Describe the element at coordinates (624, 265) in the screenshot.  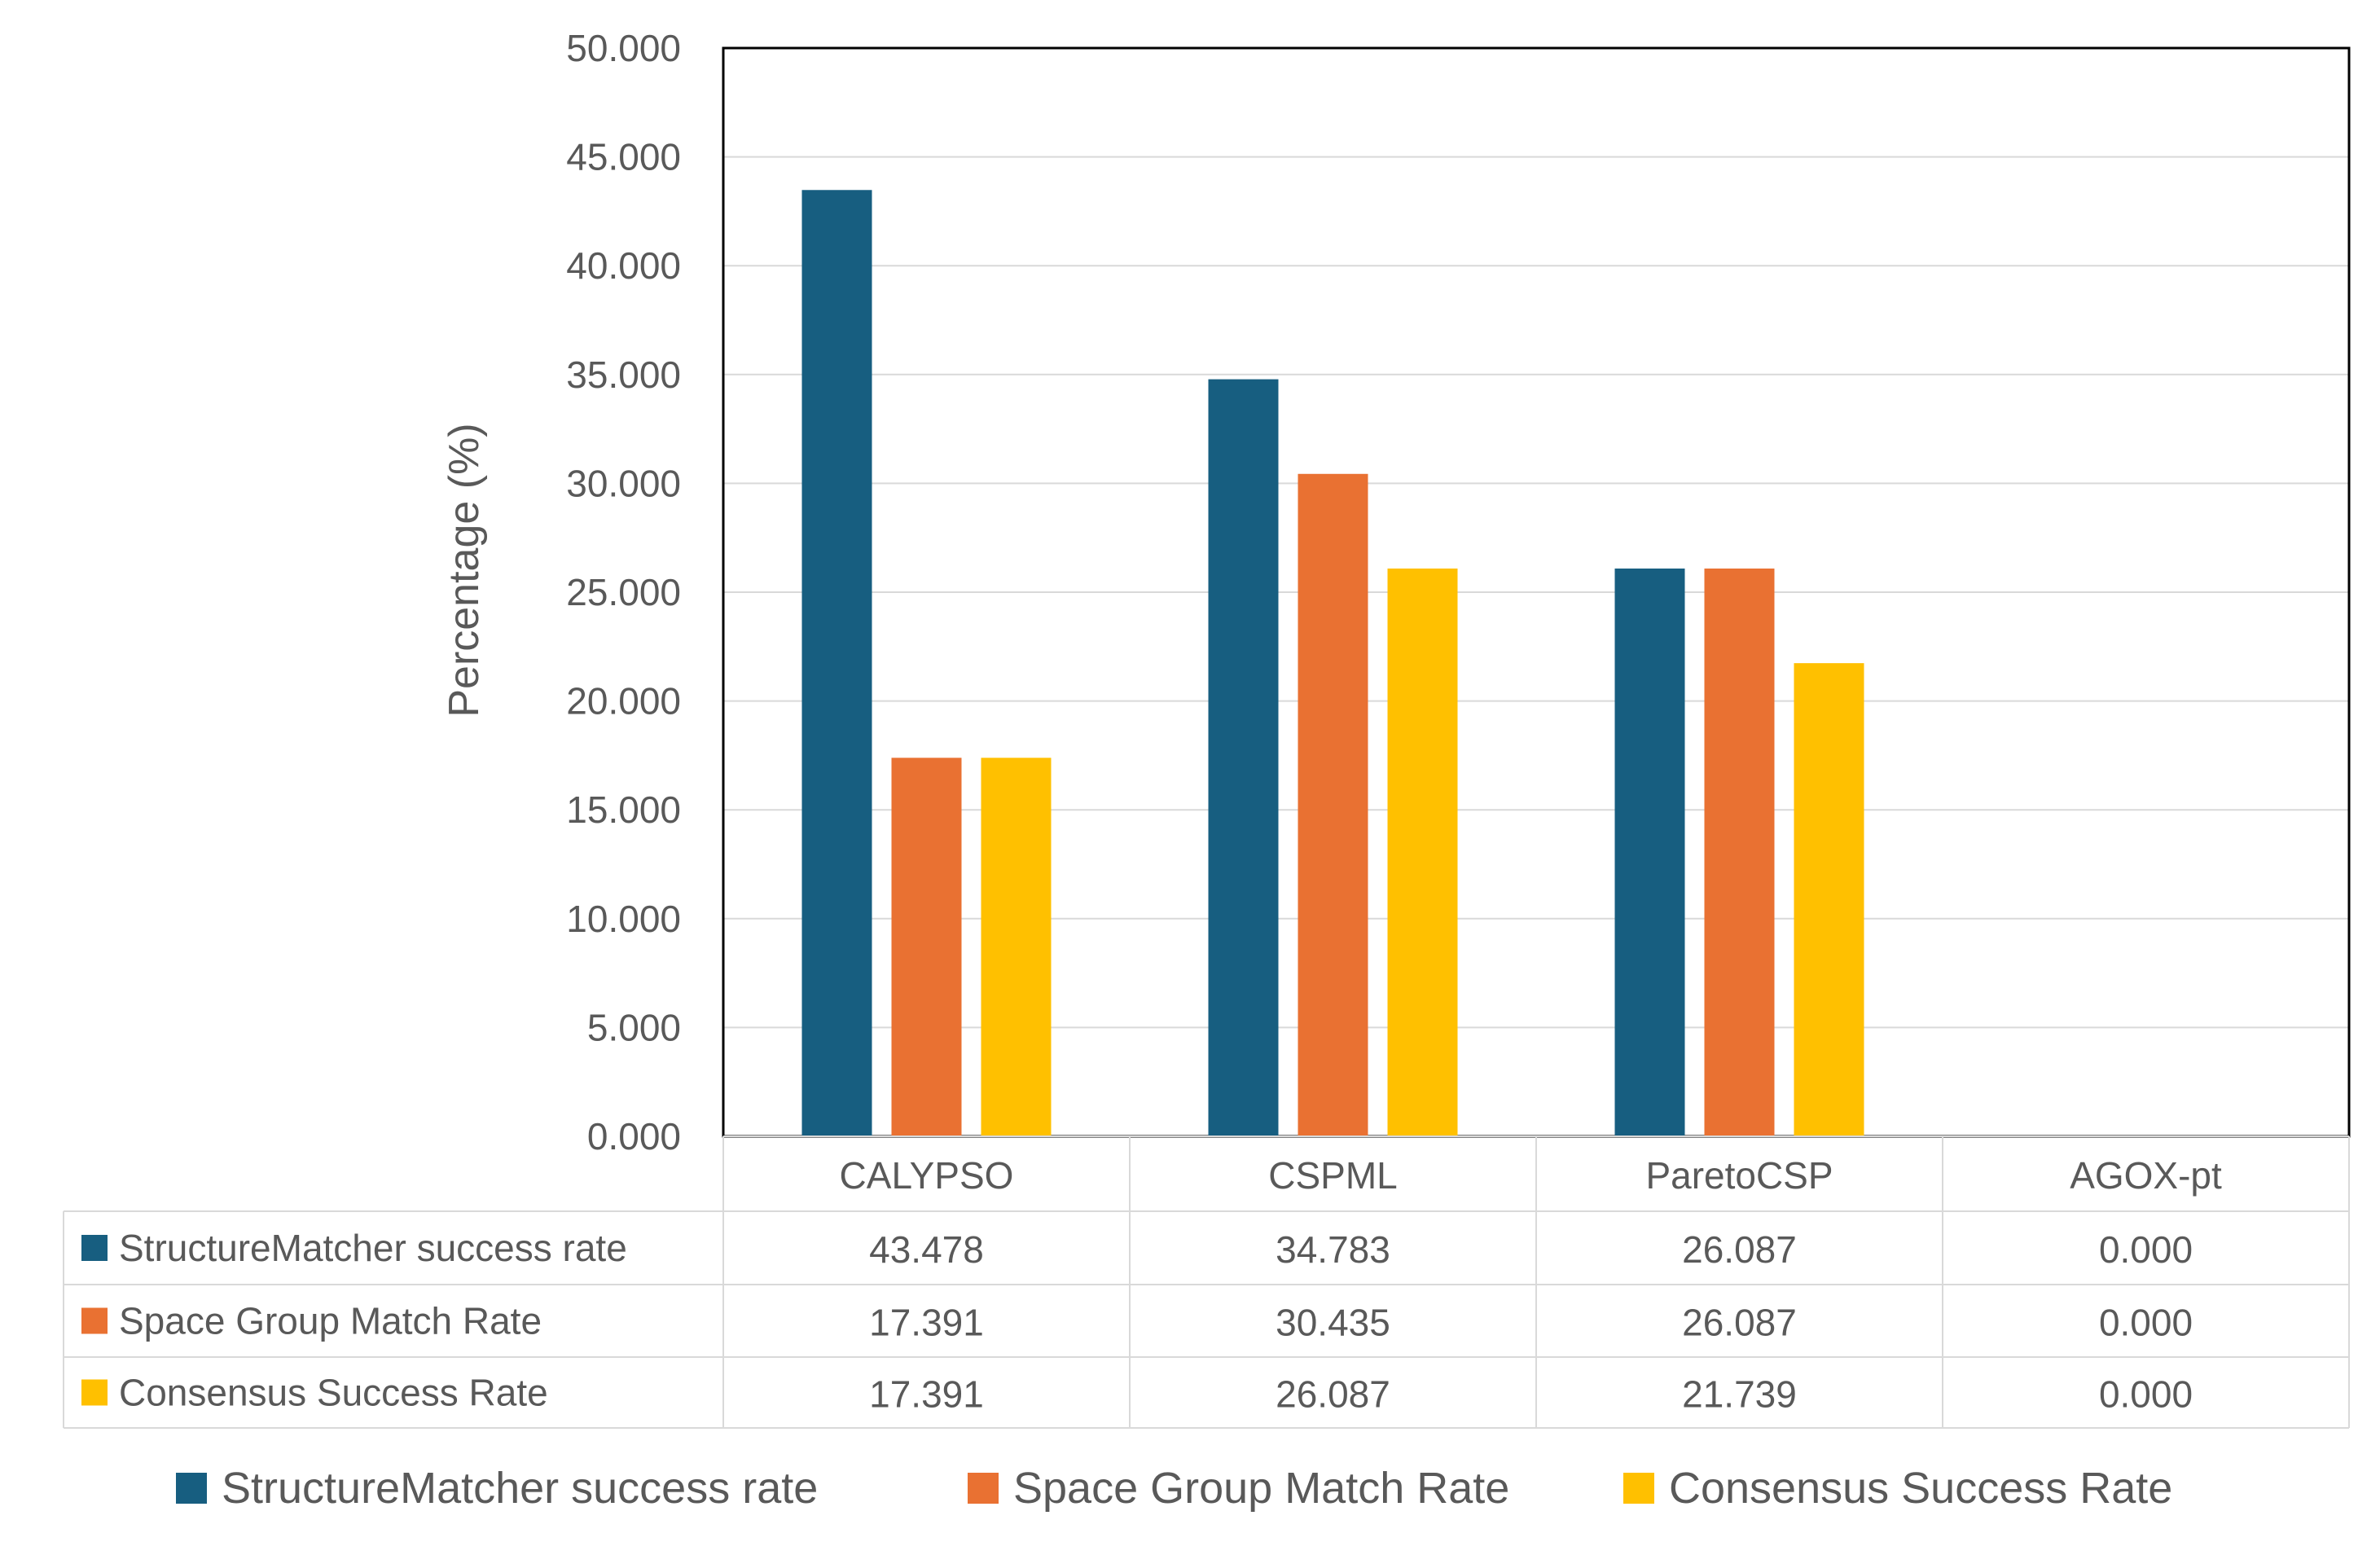
I see `y-tick-label: 40.000` at that location.